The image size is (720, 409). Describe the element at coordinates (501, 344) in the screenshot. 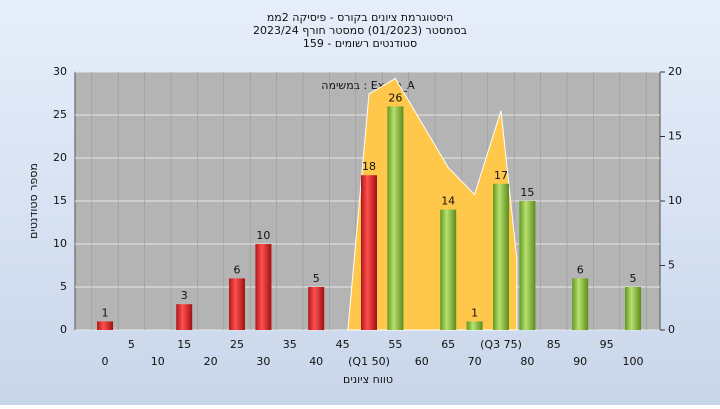

I see `x-tick-label: (Q3 75)` at that location.